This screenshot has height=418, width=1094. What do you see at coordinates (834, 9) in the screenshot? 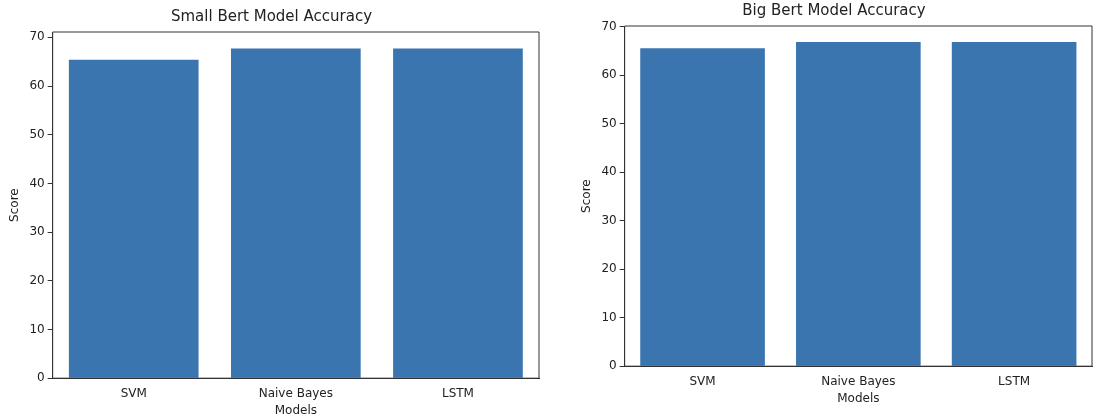
I see `chart-title: Big Bert Model Accuracy` at bounding box center [834, 9].